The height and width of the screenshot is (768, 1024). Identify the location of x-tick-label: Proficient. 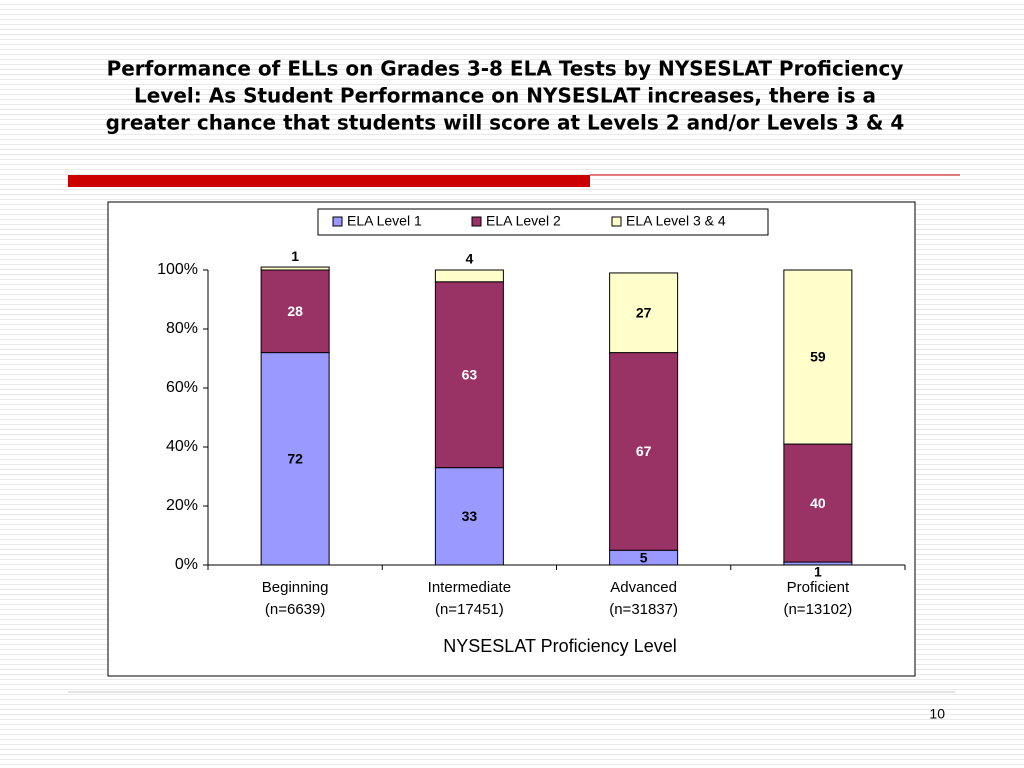
(818, 587).